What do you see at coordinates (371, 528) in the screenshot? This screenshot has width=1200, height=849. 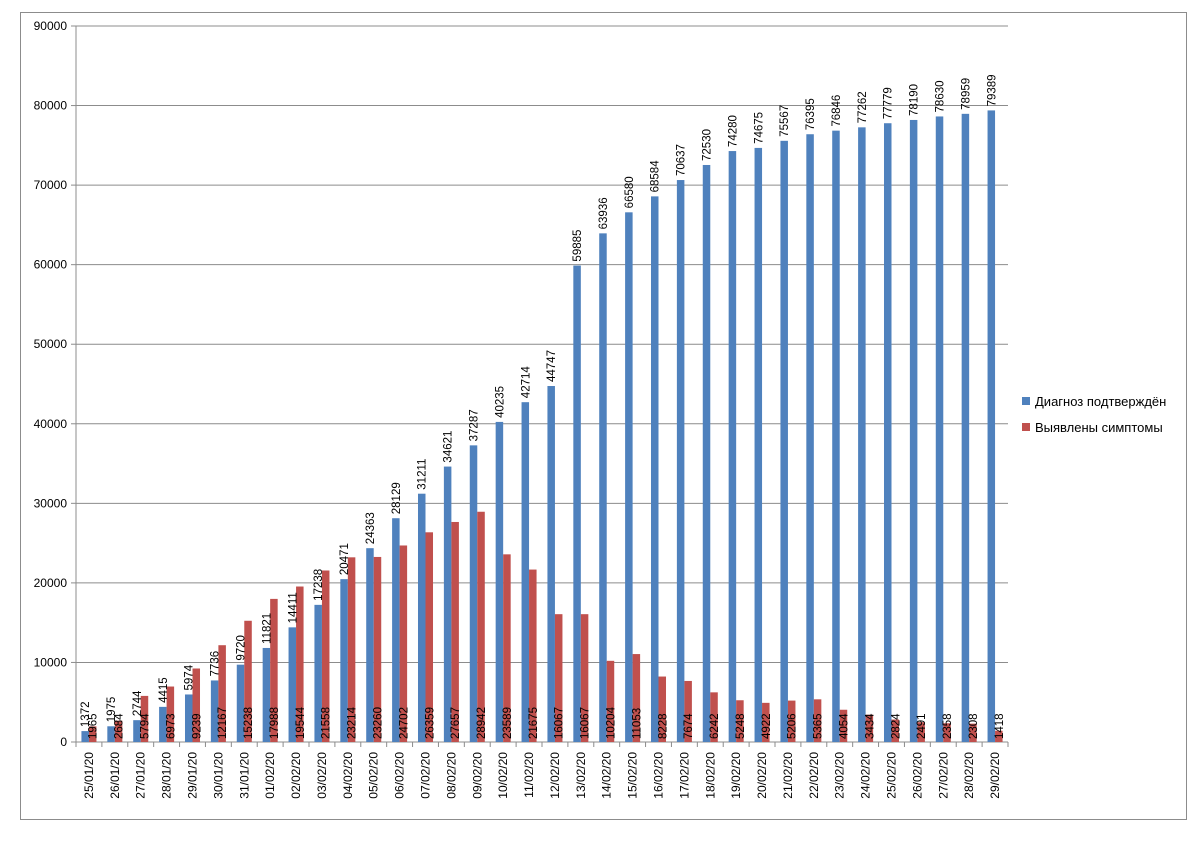 I see `data-label-confirmed: 24363` at bounding box center [371, 528].